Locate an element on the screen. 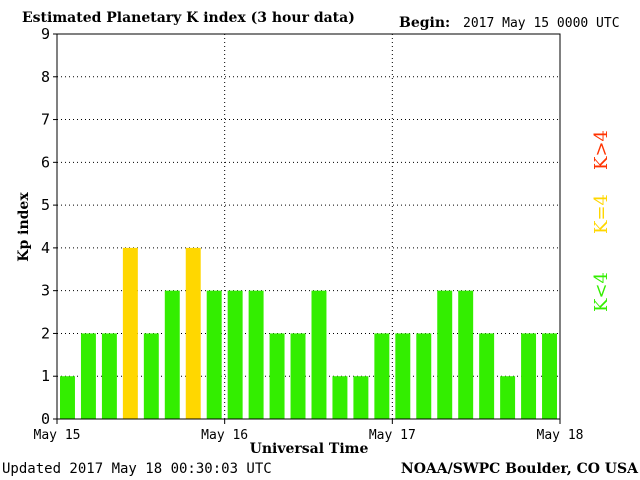  updated-timestamp: Updated 2017 May 18 00:30:03 UTC is located at coordinates (137, 469).